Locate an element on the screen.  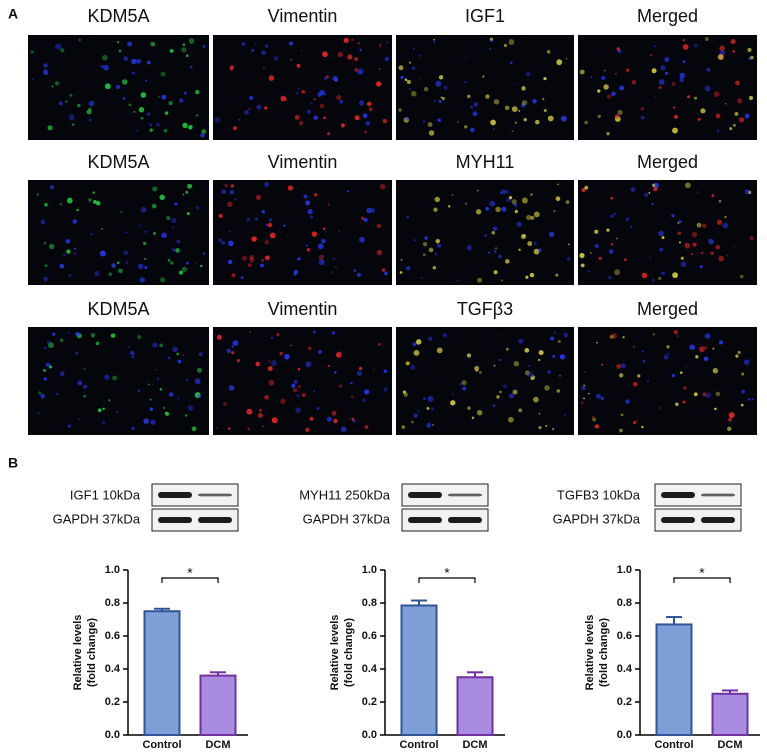
y-tick-label: 0.6 is located at coordinates (112, 636).